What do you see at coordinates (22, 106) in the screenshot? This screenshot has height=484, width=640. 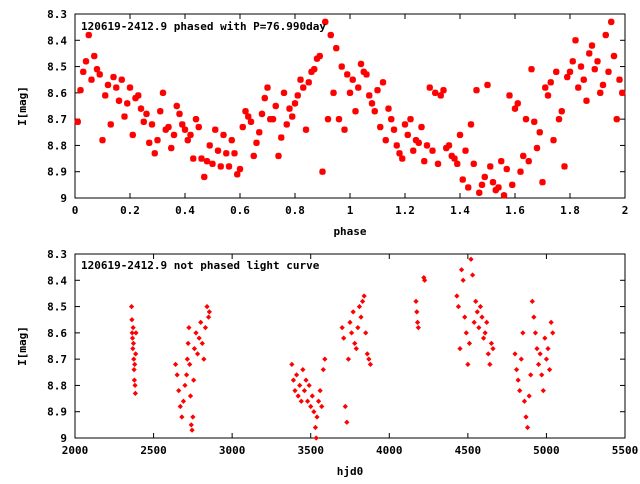 I see `phased-plot-ylabel: I[mag]` at bounding box center [22, 106].